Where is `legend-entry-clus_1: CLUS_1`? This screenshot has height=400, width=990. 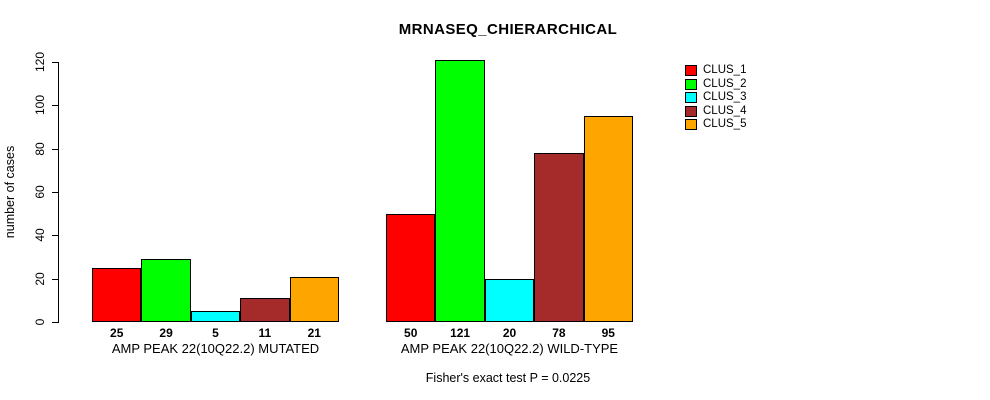 legend-entry-clus_1: CLUS_1 is located at coordinates (715, 70).